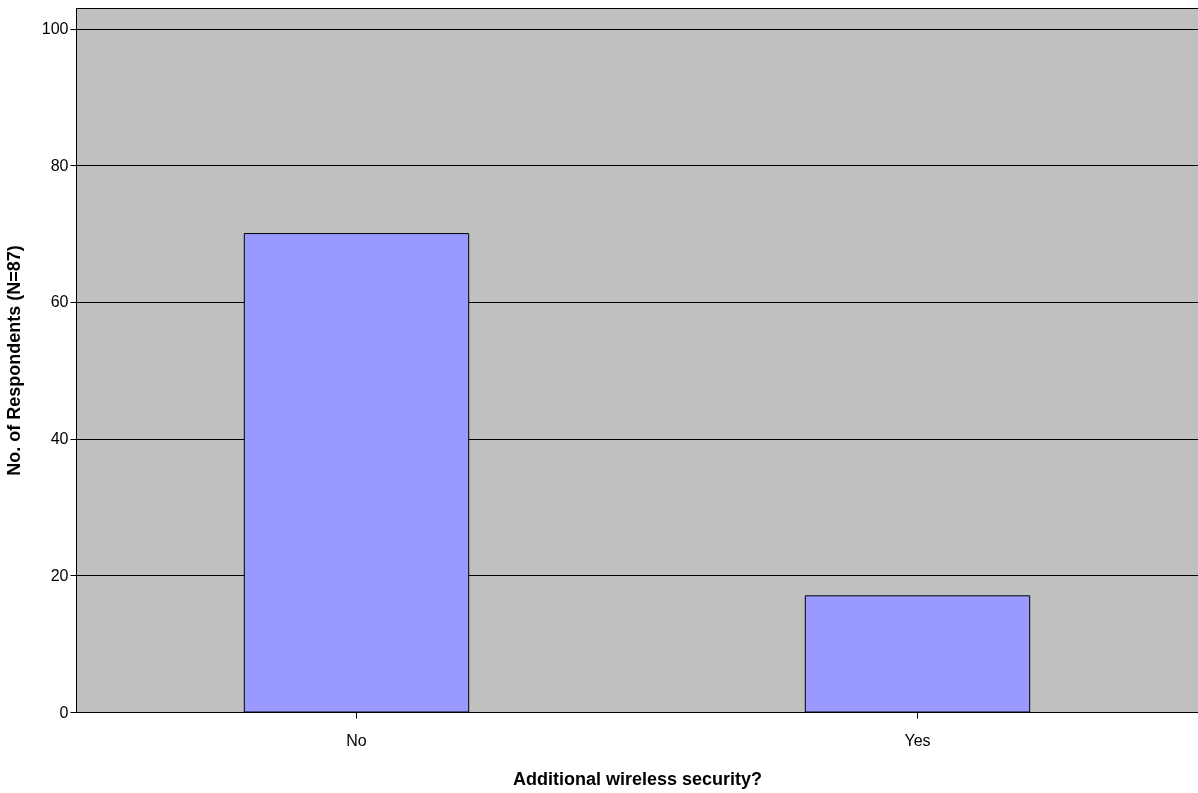  Describe the element at coordinates (59, 575) in the screenshot. I see `y-tick-label: 20` at that location.